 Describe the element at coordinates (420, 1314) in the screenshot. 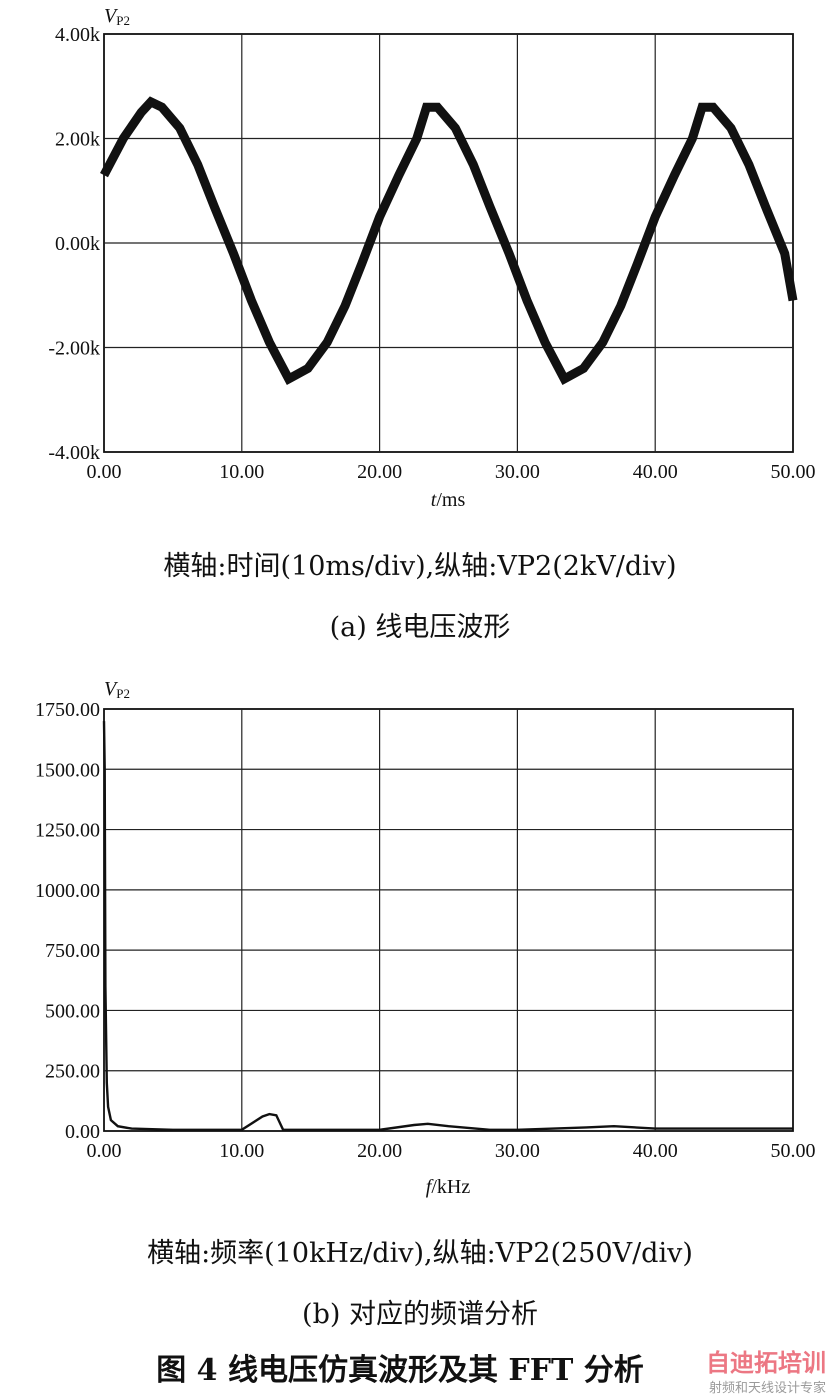

I see `caption-b-title: (b) 对应的频谱分析` at that location.